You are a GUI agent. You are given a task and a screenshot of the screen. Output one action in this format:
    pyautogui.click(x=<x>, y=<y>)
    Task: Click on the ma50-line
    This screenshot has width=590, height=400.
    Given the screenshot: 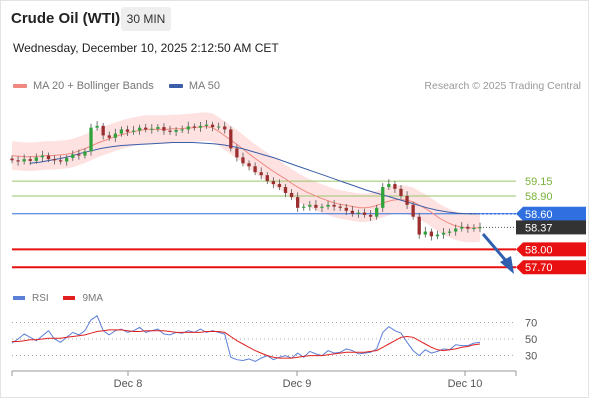 What is the action you would take?
    pyautogui.click(x=253, y=178)
    